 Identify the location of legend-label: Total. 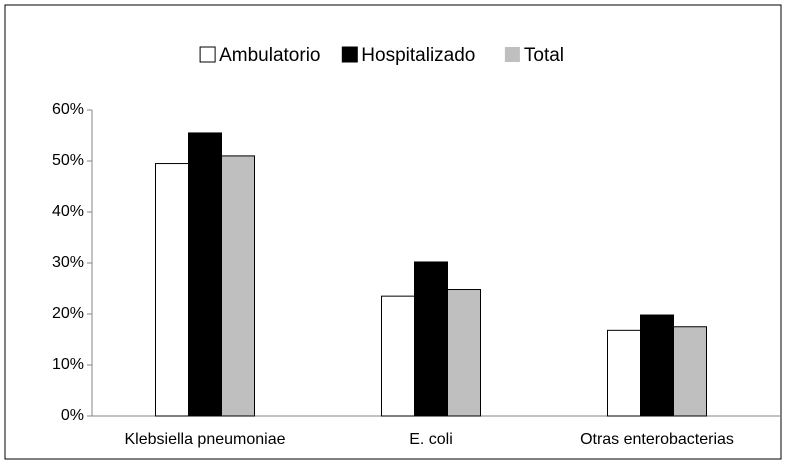
(544, 55).